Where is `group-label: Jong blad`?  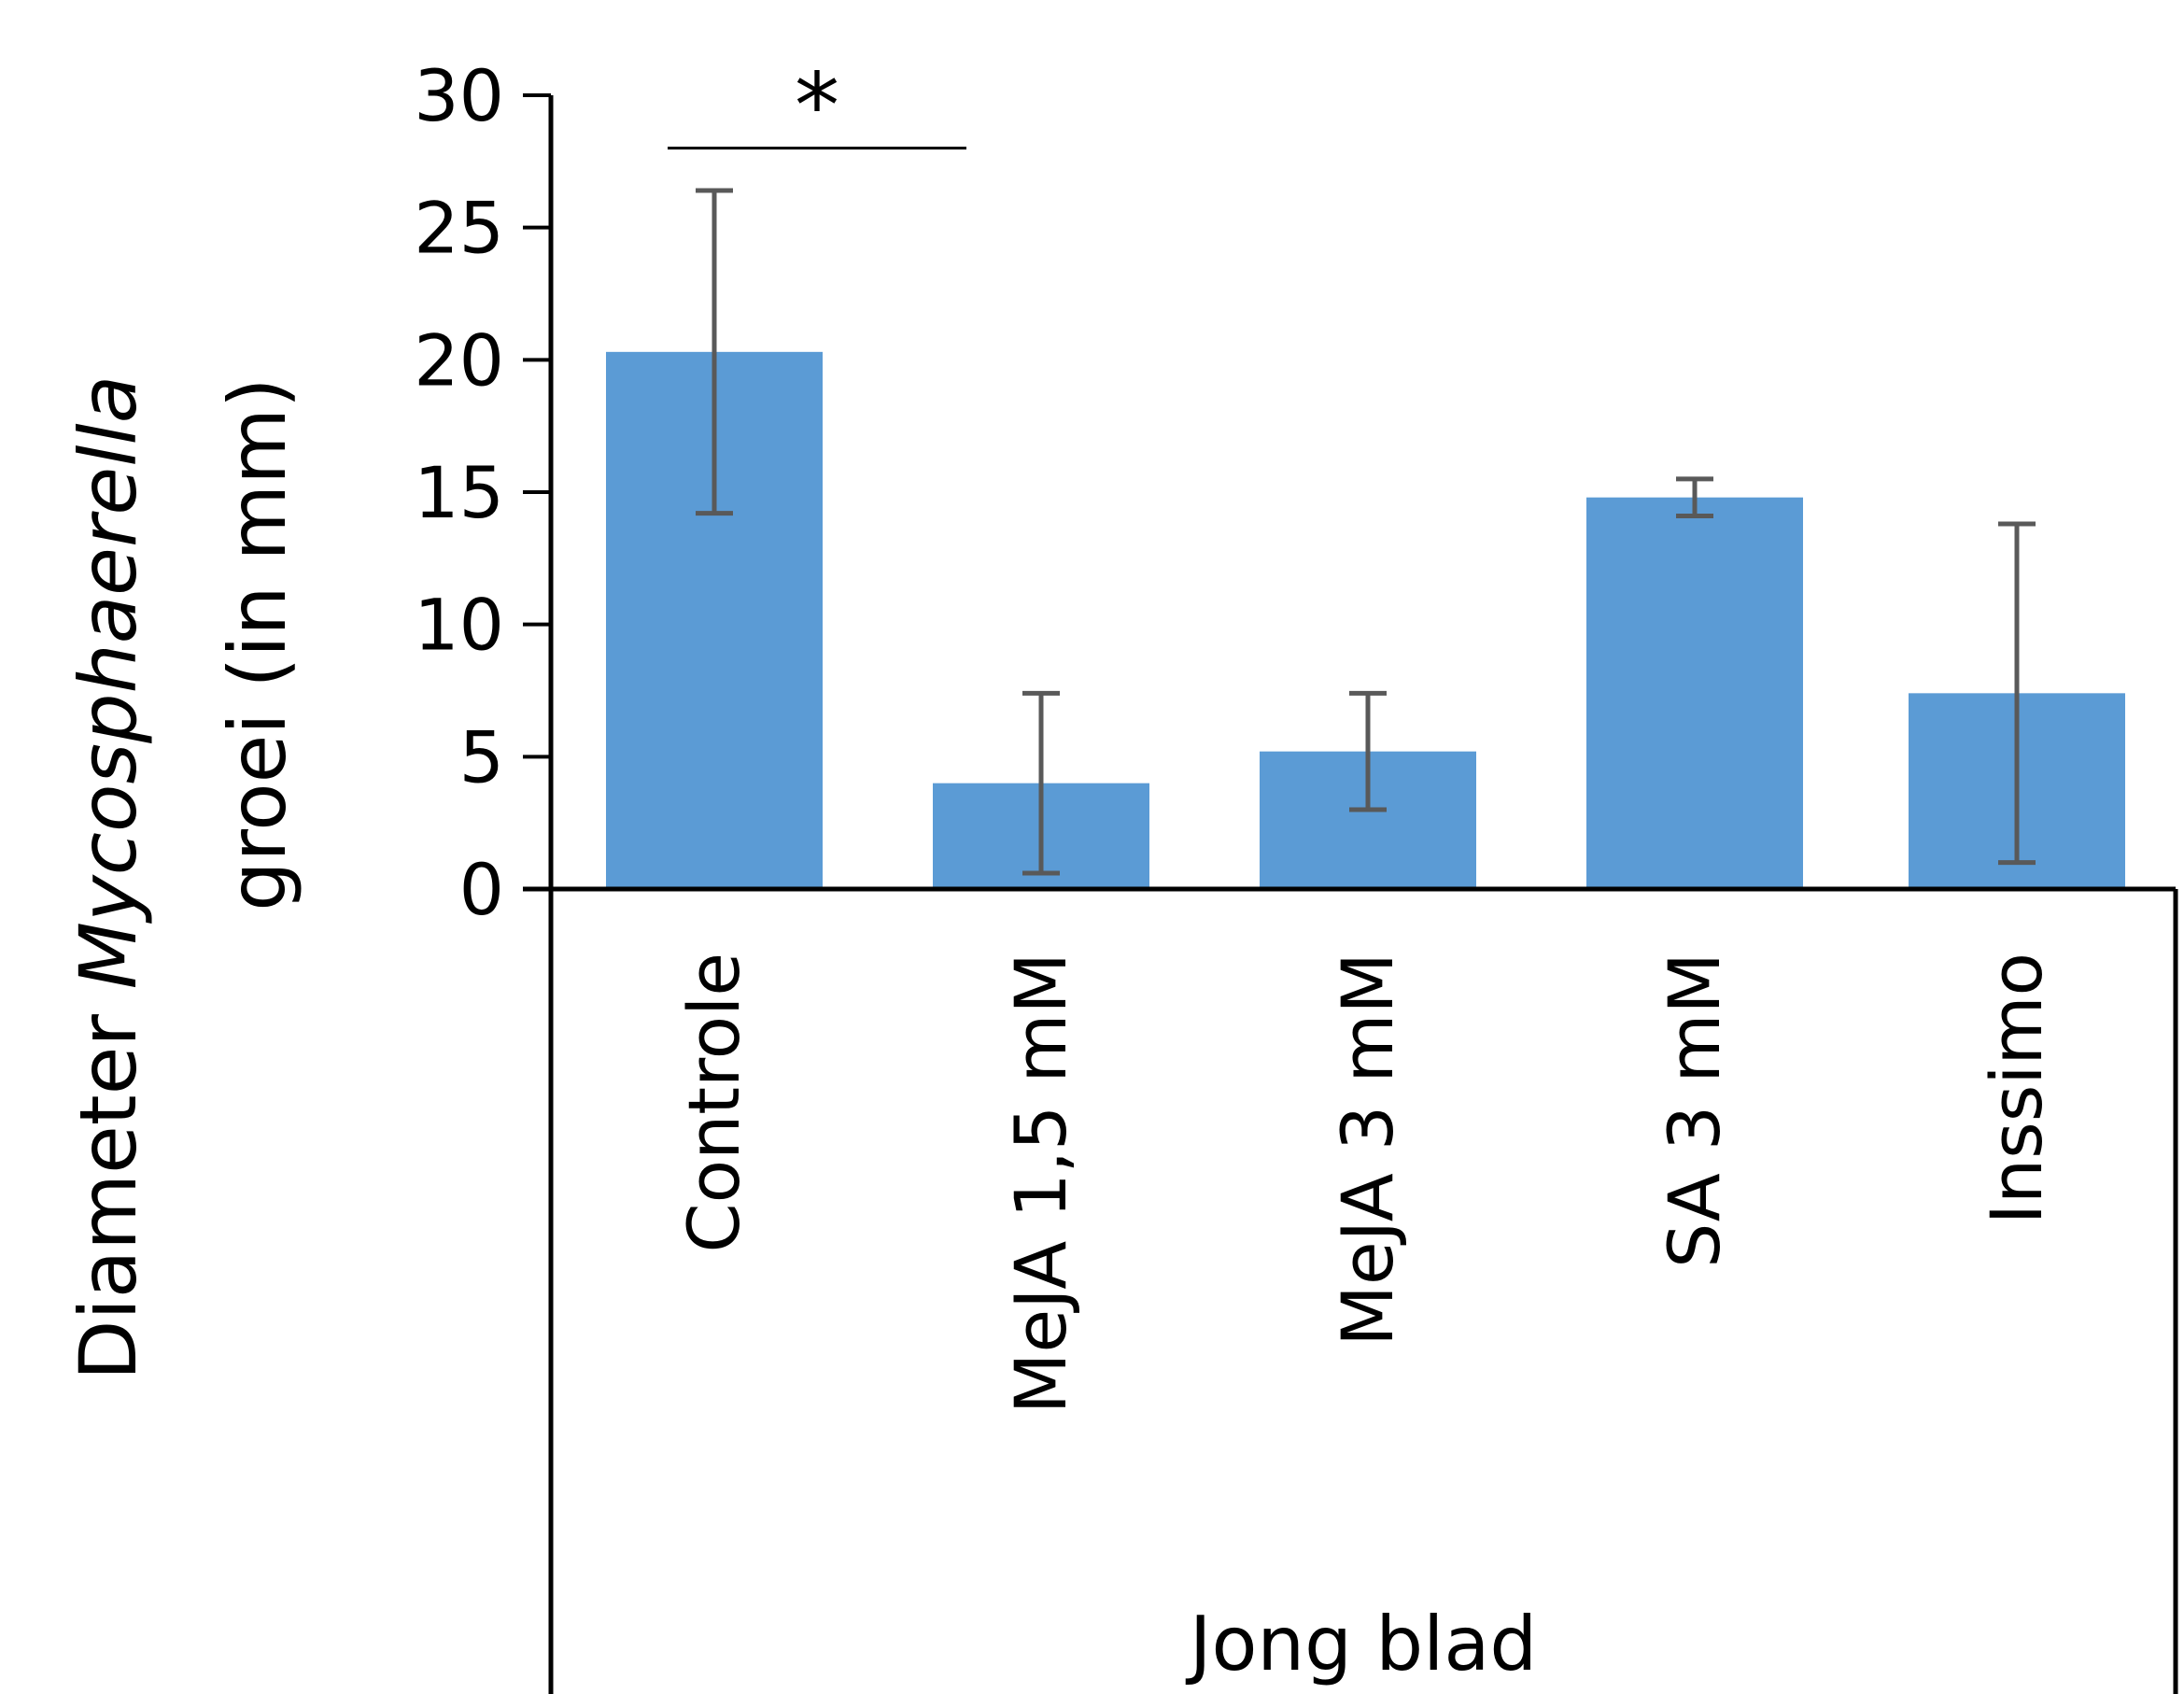 group-label: Jong blad is located at coordinates (1361, 1644).